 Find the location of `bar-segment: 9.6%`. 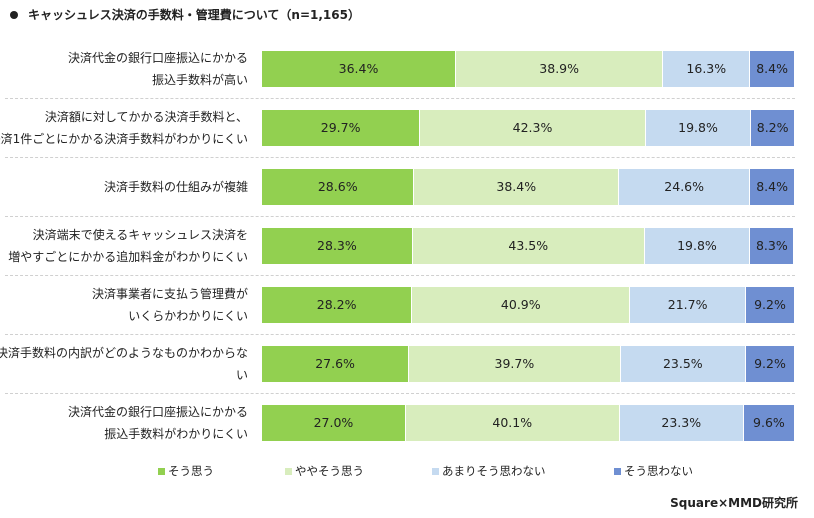

bar-segment: 9.6% is located at coordinates (769, 422).